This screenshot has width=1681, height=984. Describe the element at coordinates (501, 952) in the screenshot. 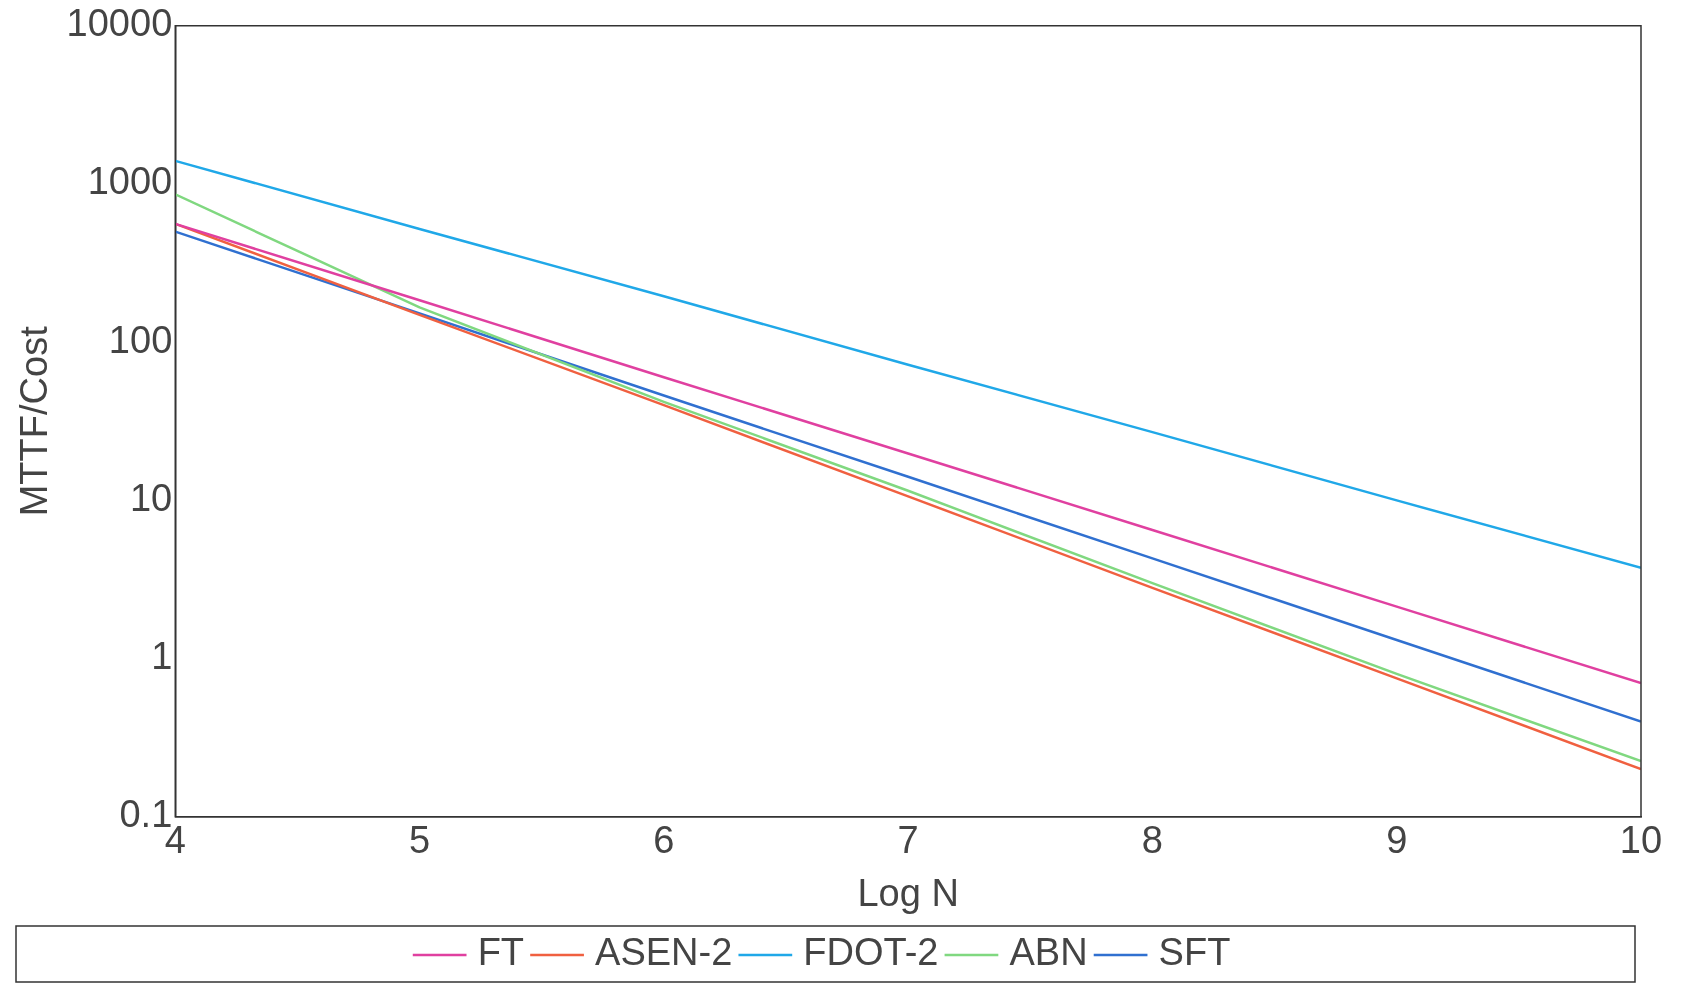

I see `legend-label: FT` at that location.